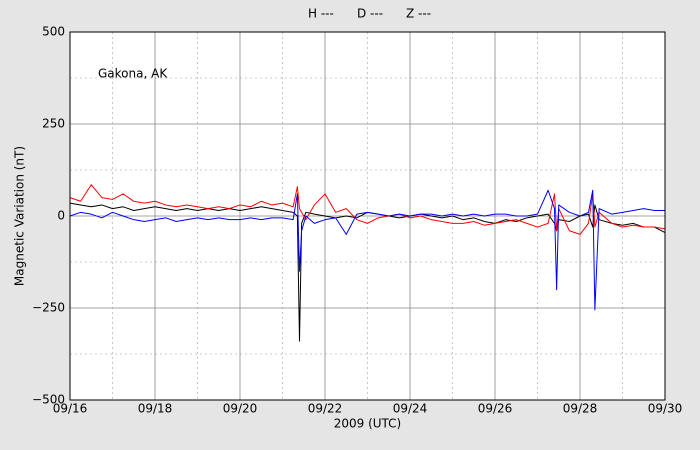  Describe the element at coordinates (665, 409) in the screenshot. I see `x-tick-label: 09/30` at that location.